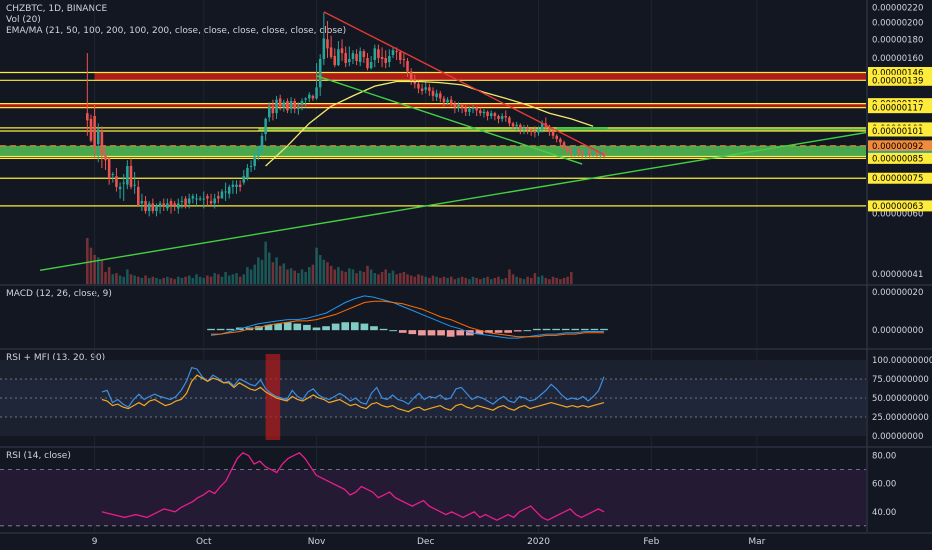 Image resolution: width=932 pixels, height=550 pixels. I want to click on green-zone, so click(562, 129).